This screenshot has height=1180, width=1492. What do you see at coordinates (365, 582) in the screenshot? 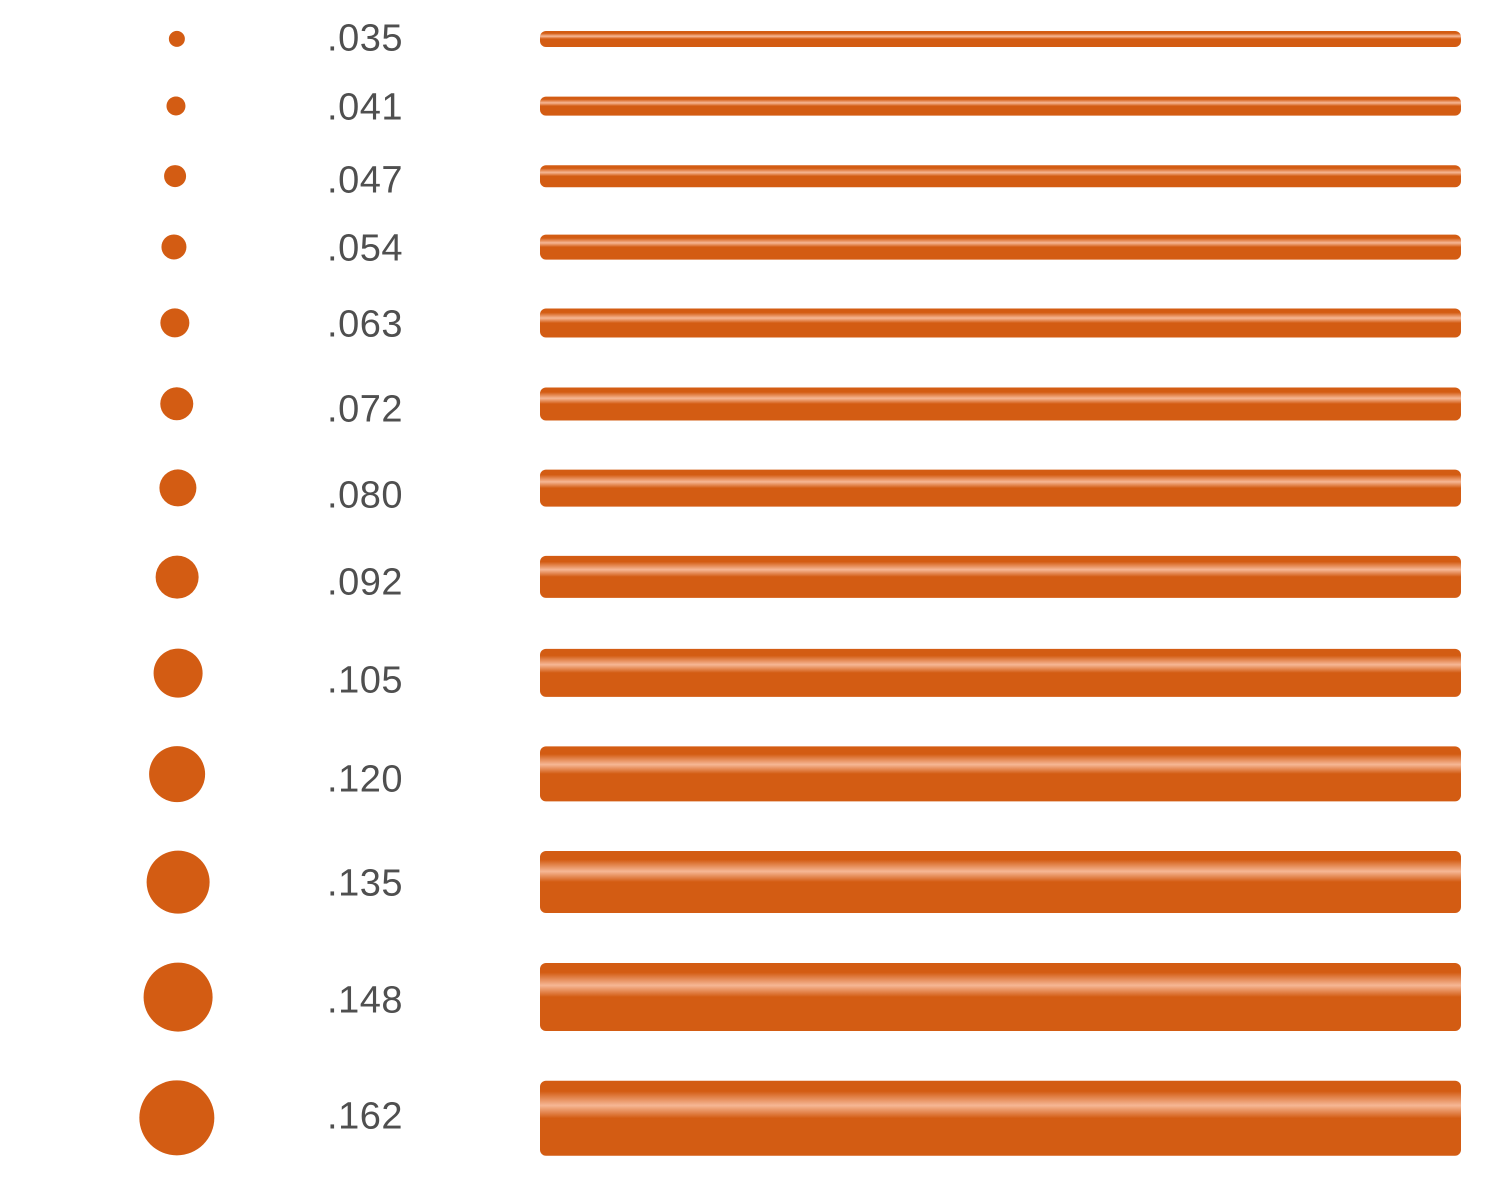
I see `size-label: .092` at bounding box center [365, 582].